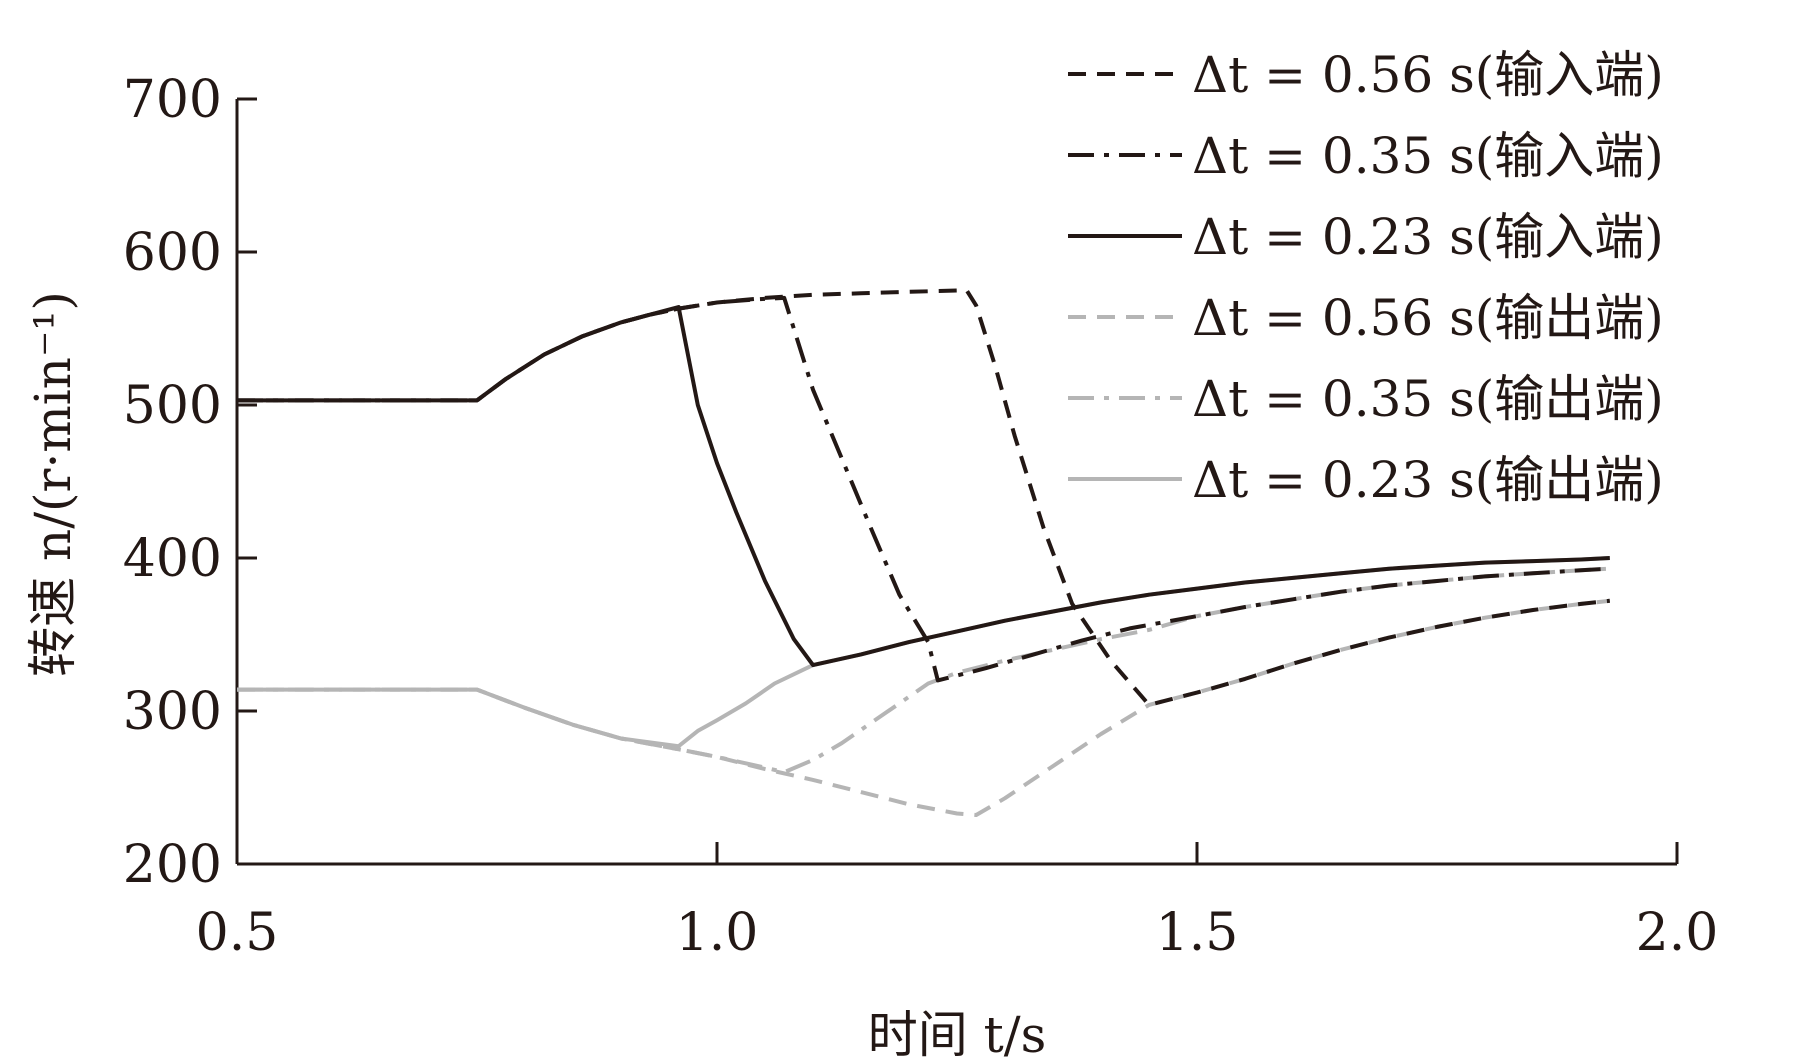  Describe the element at coordinates (172, 253) in the screenshot. I see `y-tick-label: 600` at that location.